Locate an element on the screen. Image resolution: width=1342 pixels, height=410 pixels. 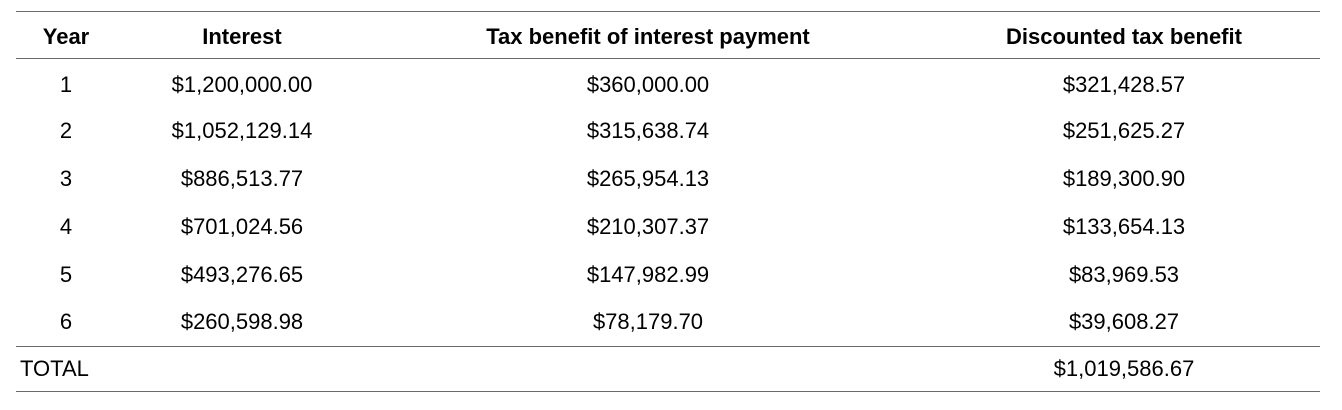
table-row: 2 $1,052,129.14 $315,638.74 $251,625.27 is located at coordinates (668, 131).